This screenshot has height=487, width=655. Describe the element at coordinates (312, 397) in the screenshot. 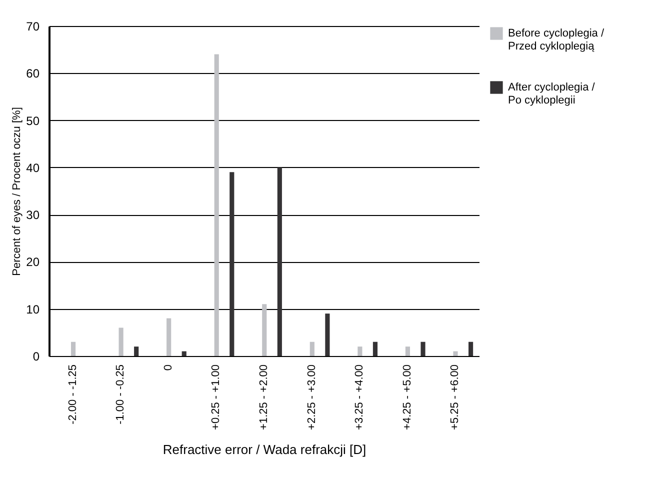

I see `x-tick-label: +2.25 - +3.00` at that location.